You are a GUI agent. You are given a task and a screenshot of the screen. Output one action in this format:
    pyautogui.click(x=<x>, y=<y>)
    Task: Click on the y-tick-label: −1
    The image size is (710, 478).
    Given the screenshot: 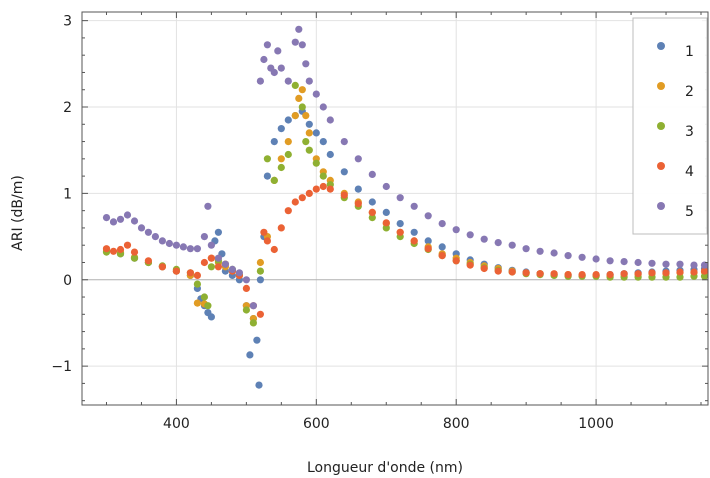 What is the action you would take?
    pyautogui.click(x=61, y=367)
    